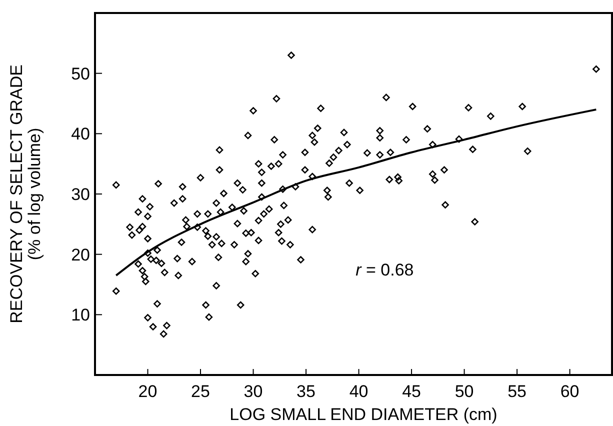 This screenshot has height=426, width=613. I want to click on x-tick-label: 55, so click(517, 391).